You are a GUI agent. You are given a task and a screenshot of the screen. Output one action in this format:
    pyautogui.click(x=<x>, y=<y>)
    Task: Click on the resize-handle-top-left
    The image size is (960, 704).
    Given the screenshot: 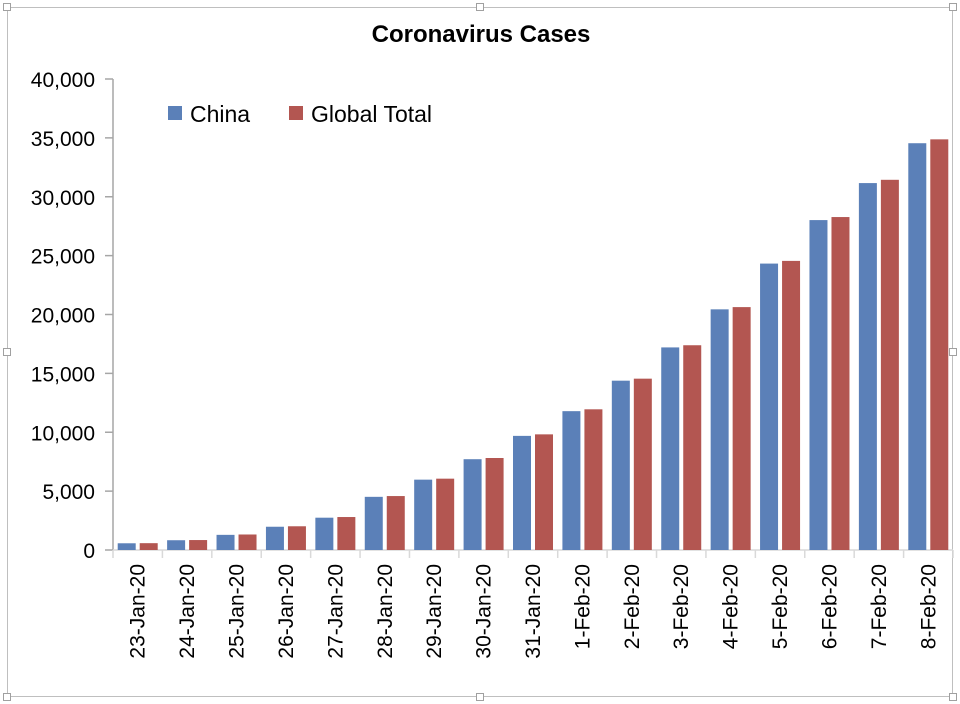 What is the action you would take?
    pyautogui.click(x=7, y=7)
    